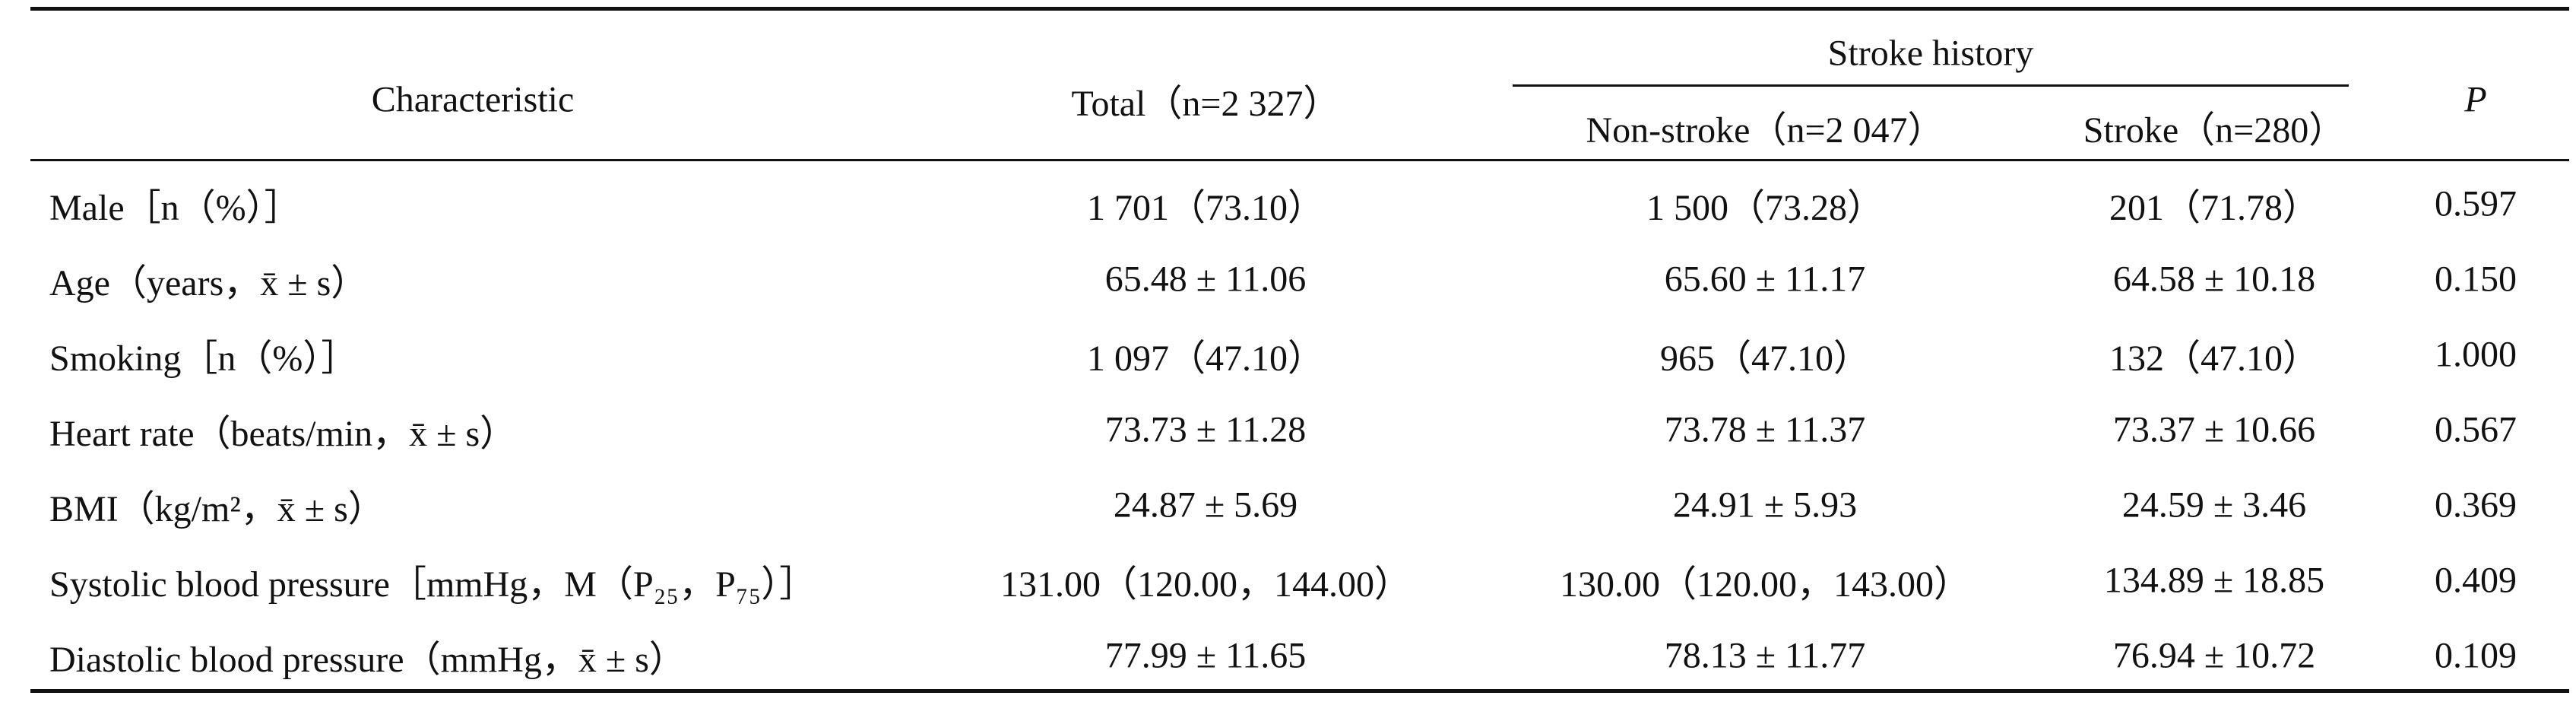 The height and width of the screenshot is (702, 2576). I want to click on cell: 73.78 ± 11.37, so click(1765, 430).